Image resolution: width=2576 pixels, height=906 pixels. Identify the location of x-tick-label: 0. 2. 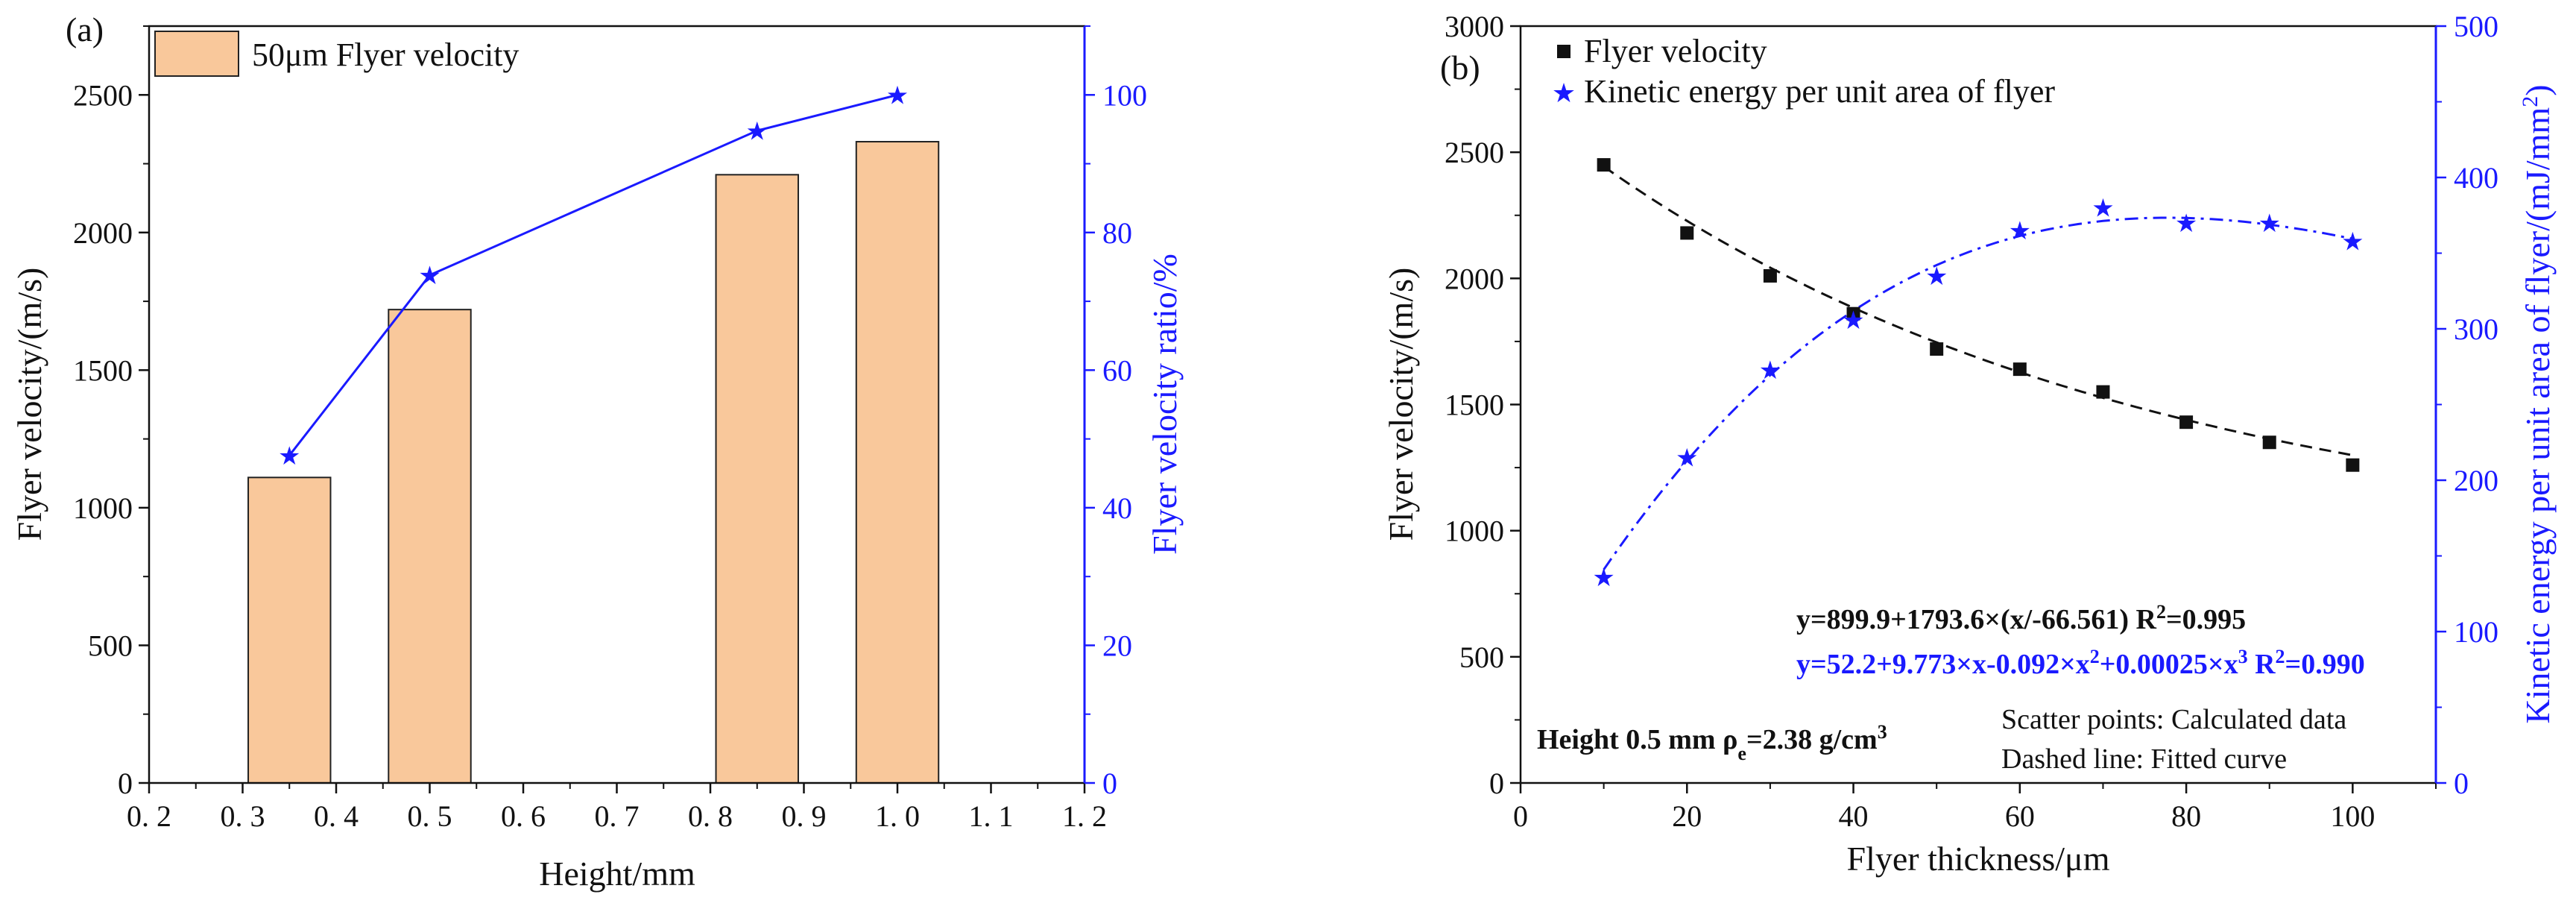
(149, 816).